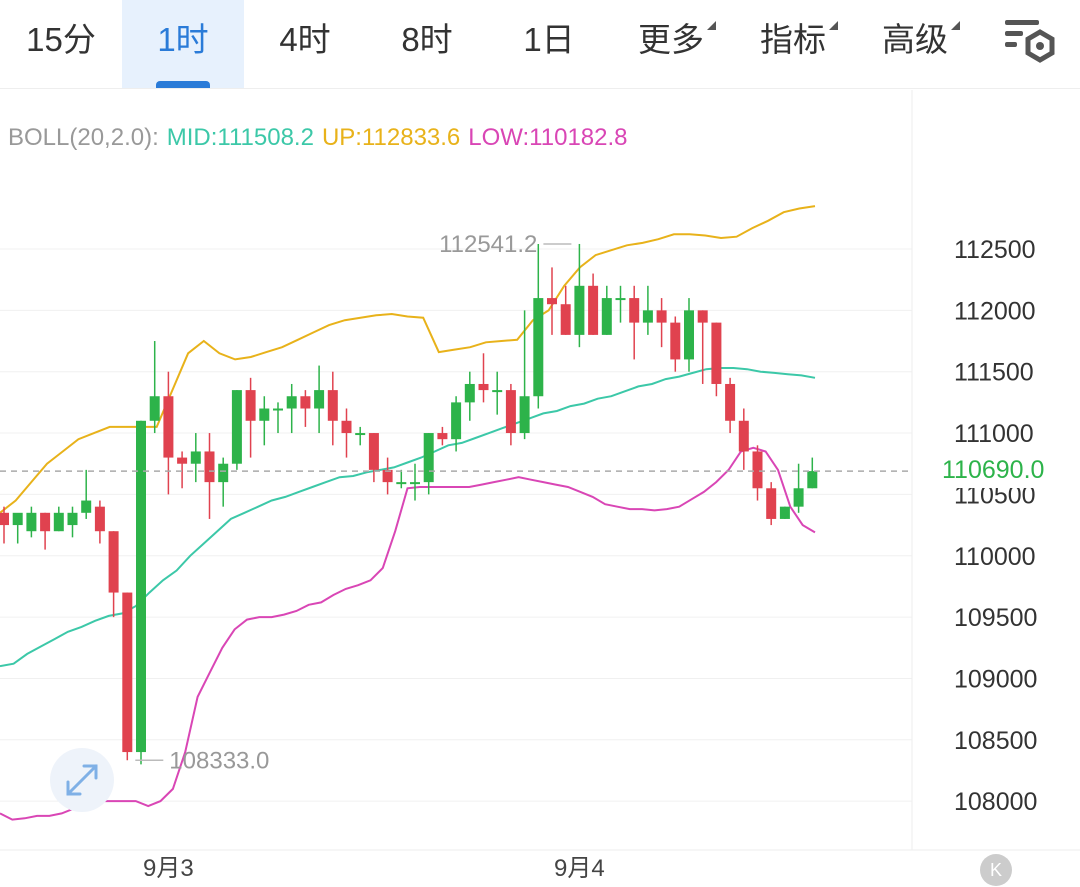 This screenshot has height=887, width=1080. I want to click on tab-4: 1日, so click(549, 44).